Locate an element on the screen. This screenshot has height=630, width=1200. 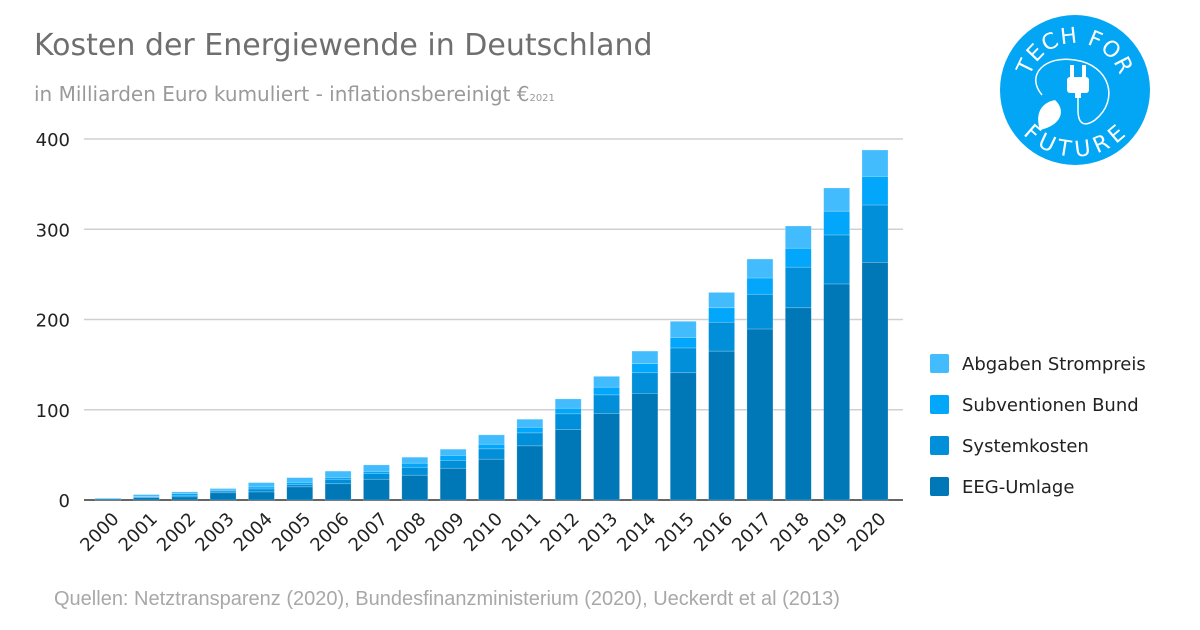
x-tick-label: 2002 is located at coordinates (176, 532).